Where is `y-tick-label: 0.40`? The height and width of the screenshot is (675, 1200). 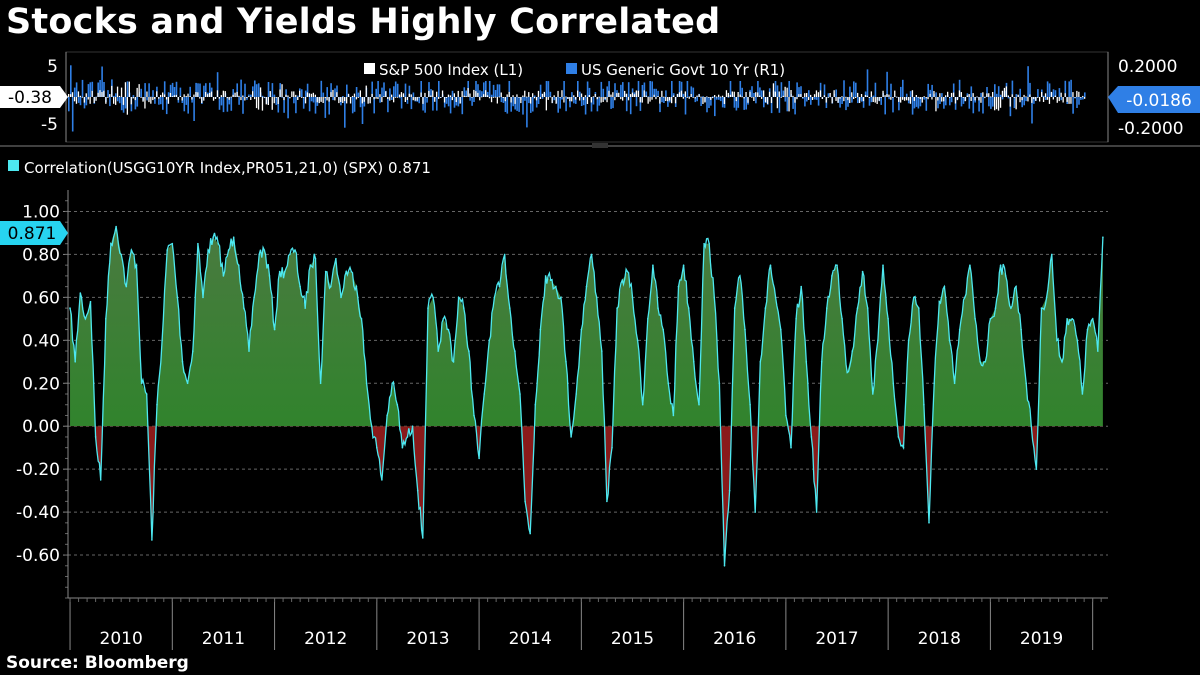
y-tick-label: 0.40 is located at coordinates (41, 341).